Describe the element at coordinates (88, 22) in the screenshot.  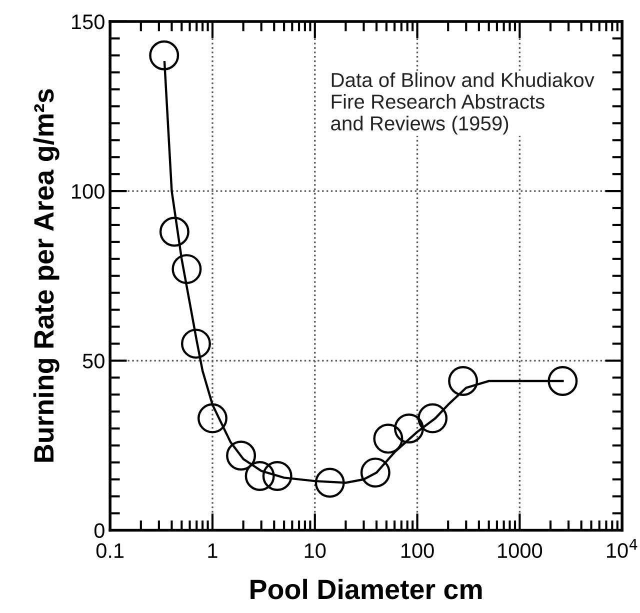
I see `y-tick-label: 150` at that location.